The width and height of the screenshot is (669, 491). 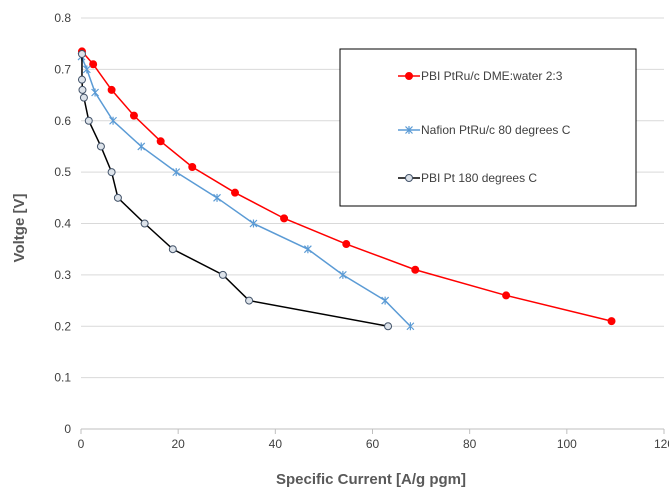 I want to click on x-tick-labels: 0 20 40 60 80 100 120, so click(x=373, y=444).